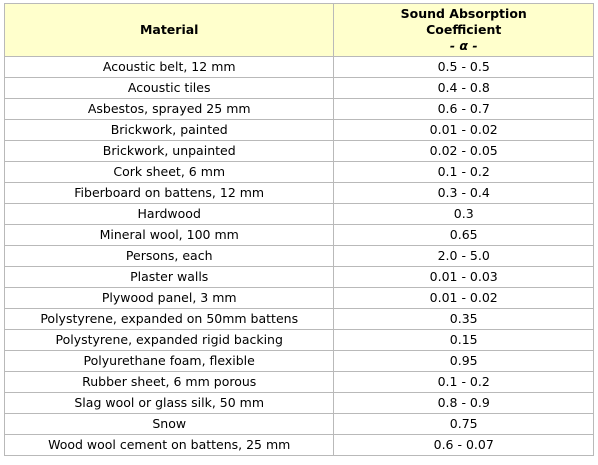 Image resolution: width=598 pixels, height=465 pixels. Describe the element at coordinates (463, 88) in the screenshot. I see `coefficient-cell: 0.4 - 0.8` at that location.